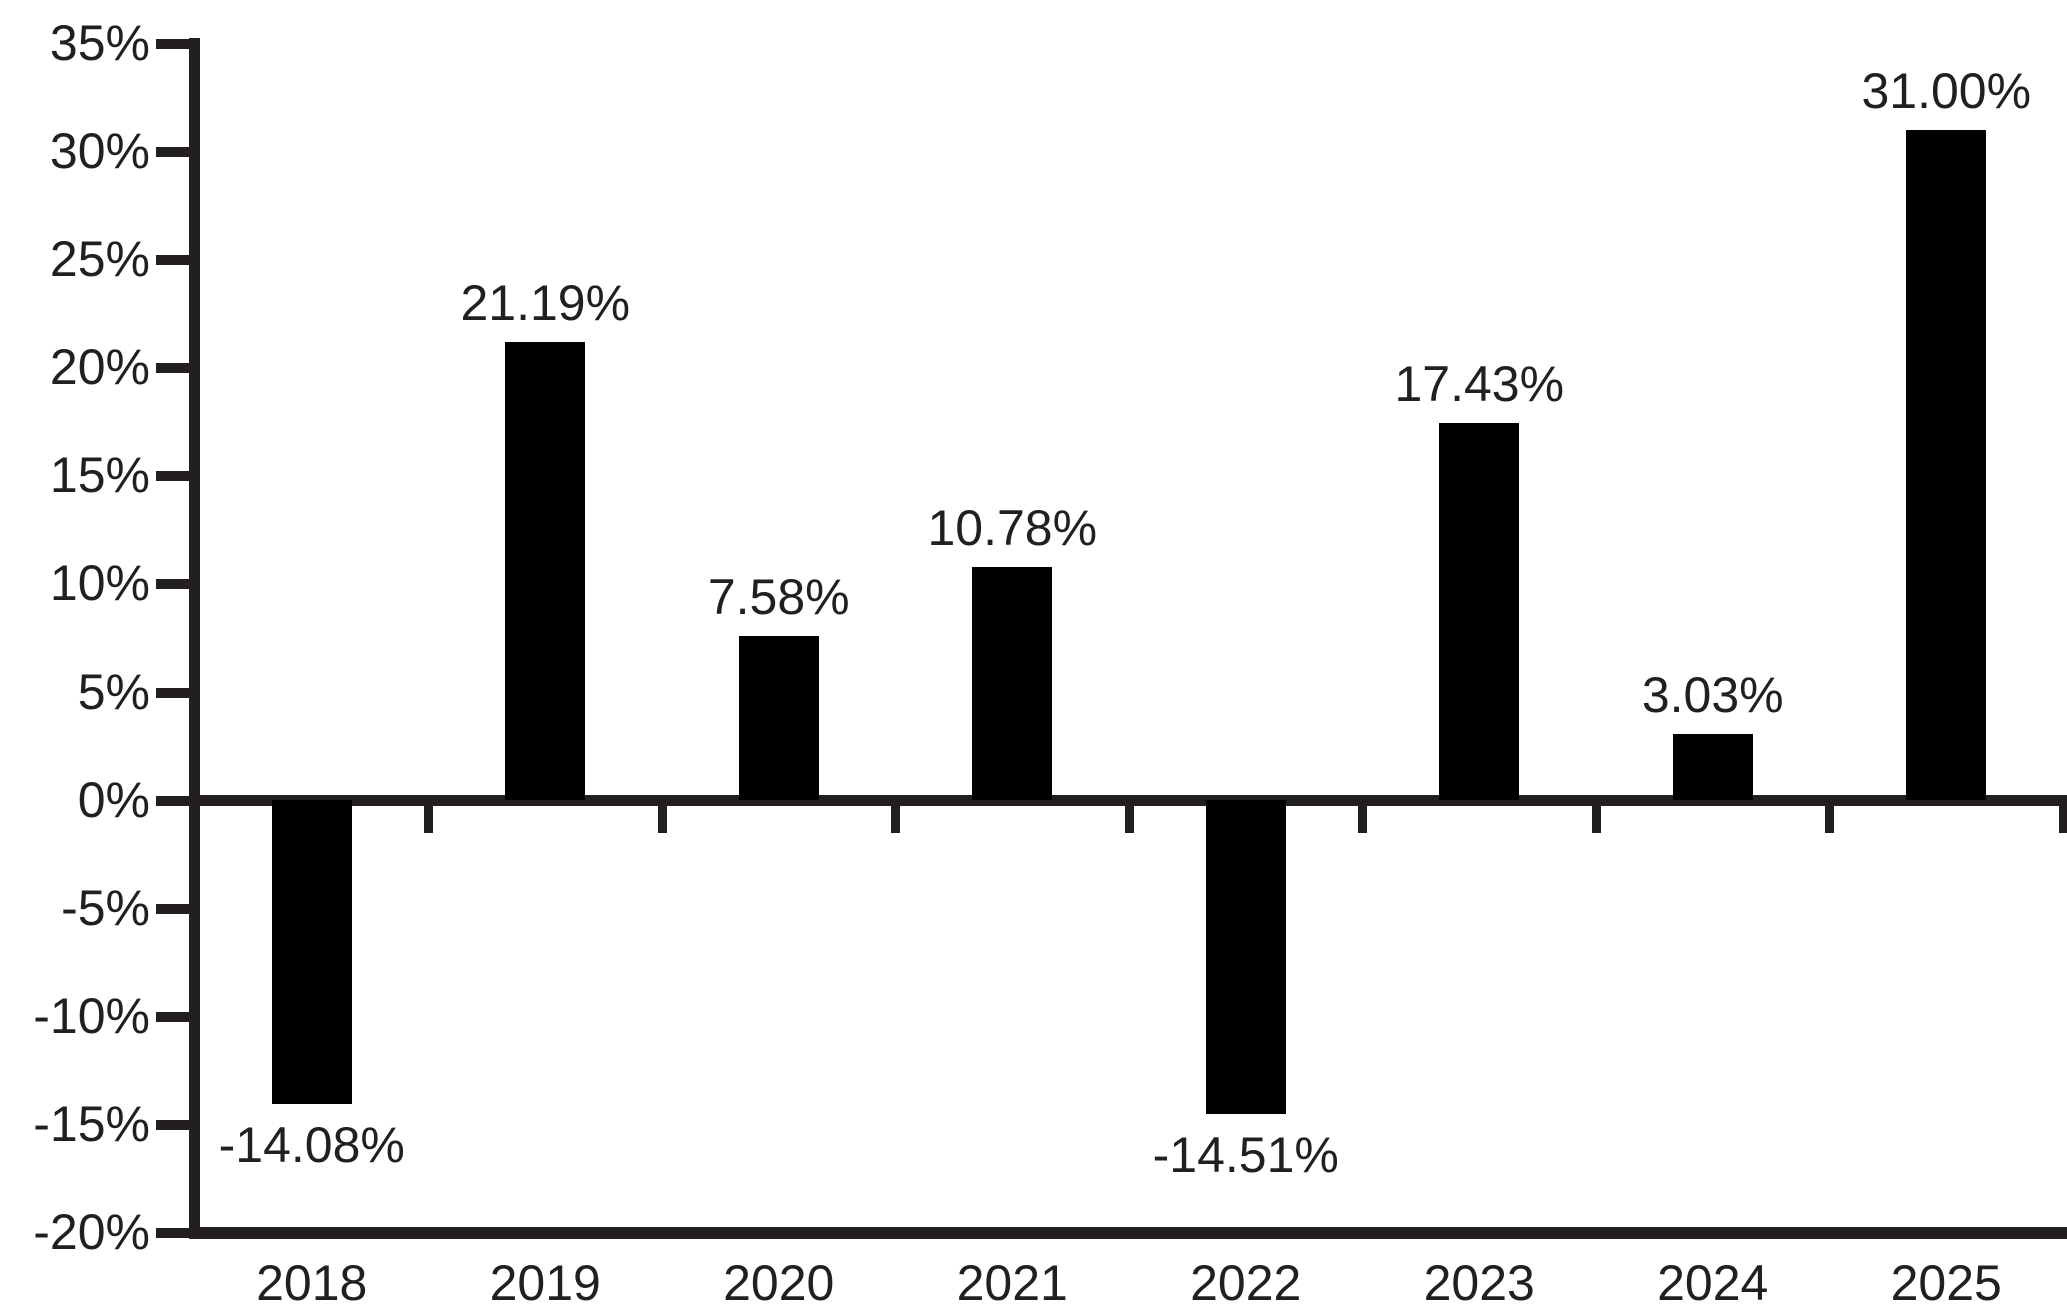 The image size is (2067, 1308). What do you see at coordinates (779, 1281) in the screenshot?
I see `x-category-label: 2020` at bounding box center [779, 1281].